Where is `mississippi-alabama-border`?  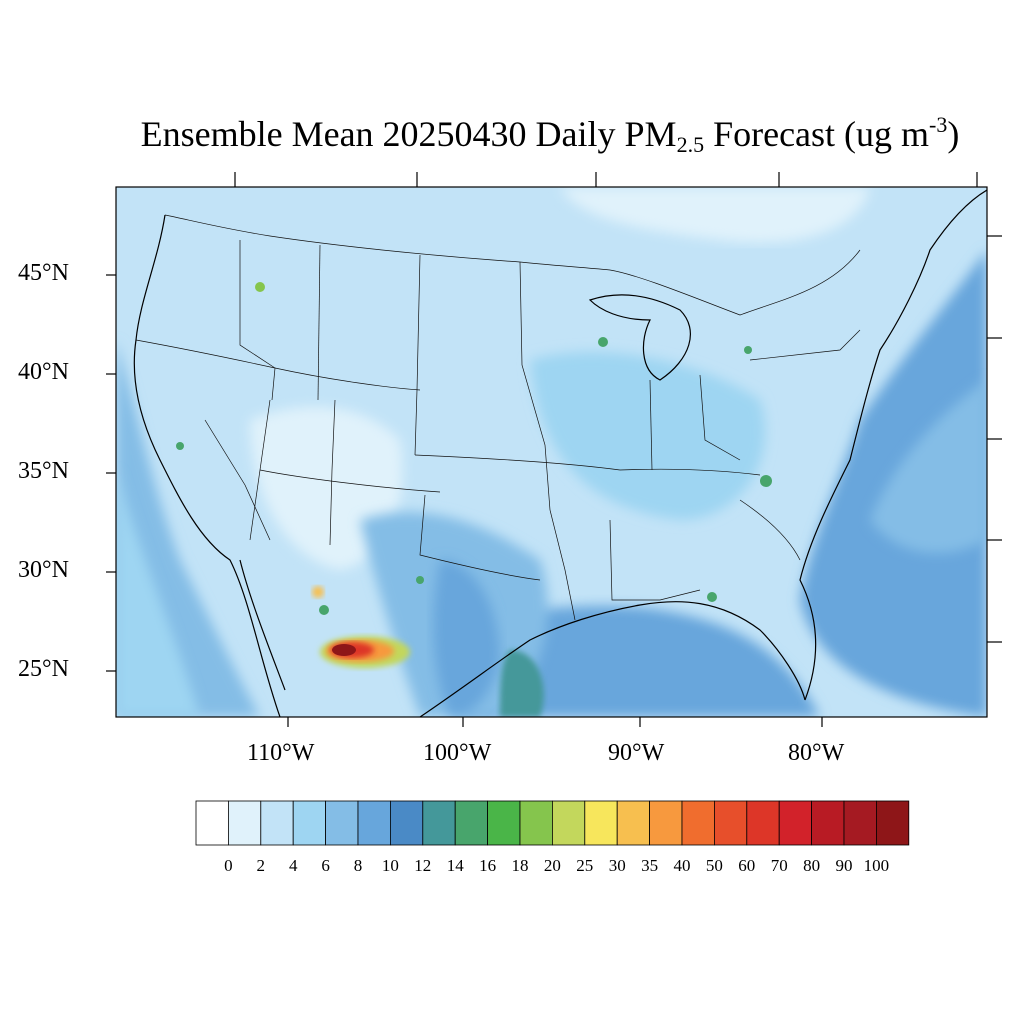 mississippi-alabama-border is located at coordinates (655, 560).